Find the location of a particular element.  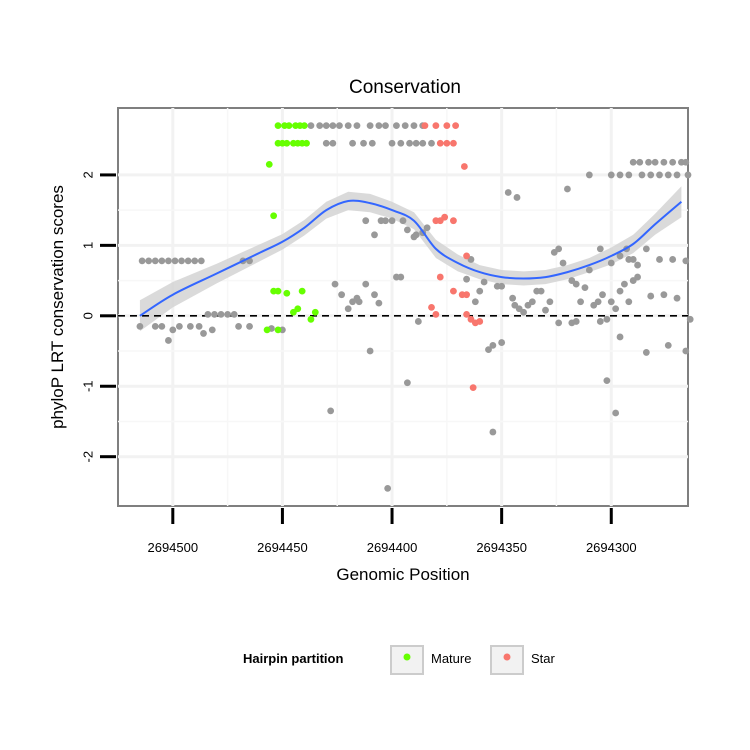

x-tick-label: 2694400 is located at coordinates (392, 547).